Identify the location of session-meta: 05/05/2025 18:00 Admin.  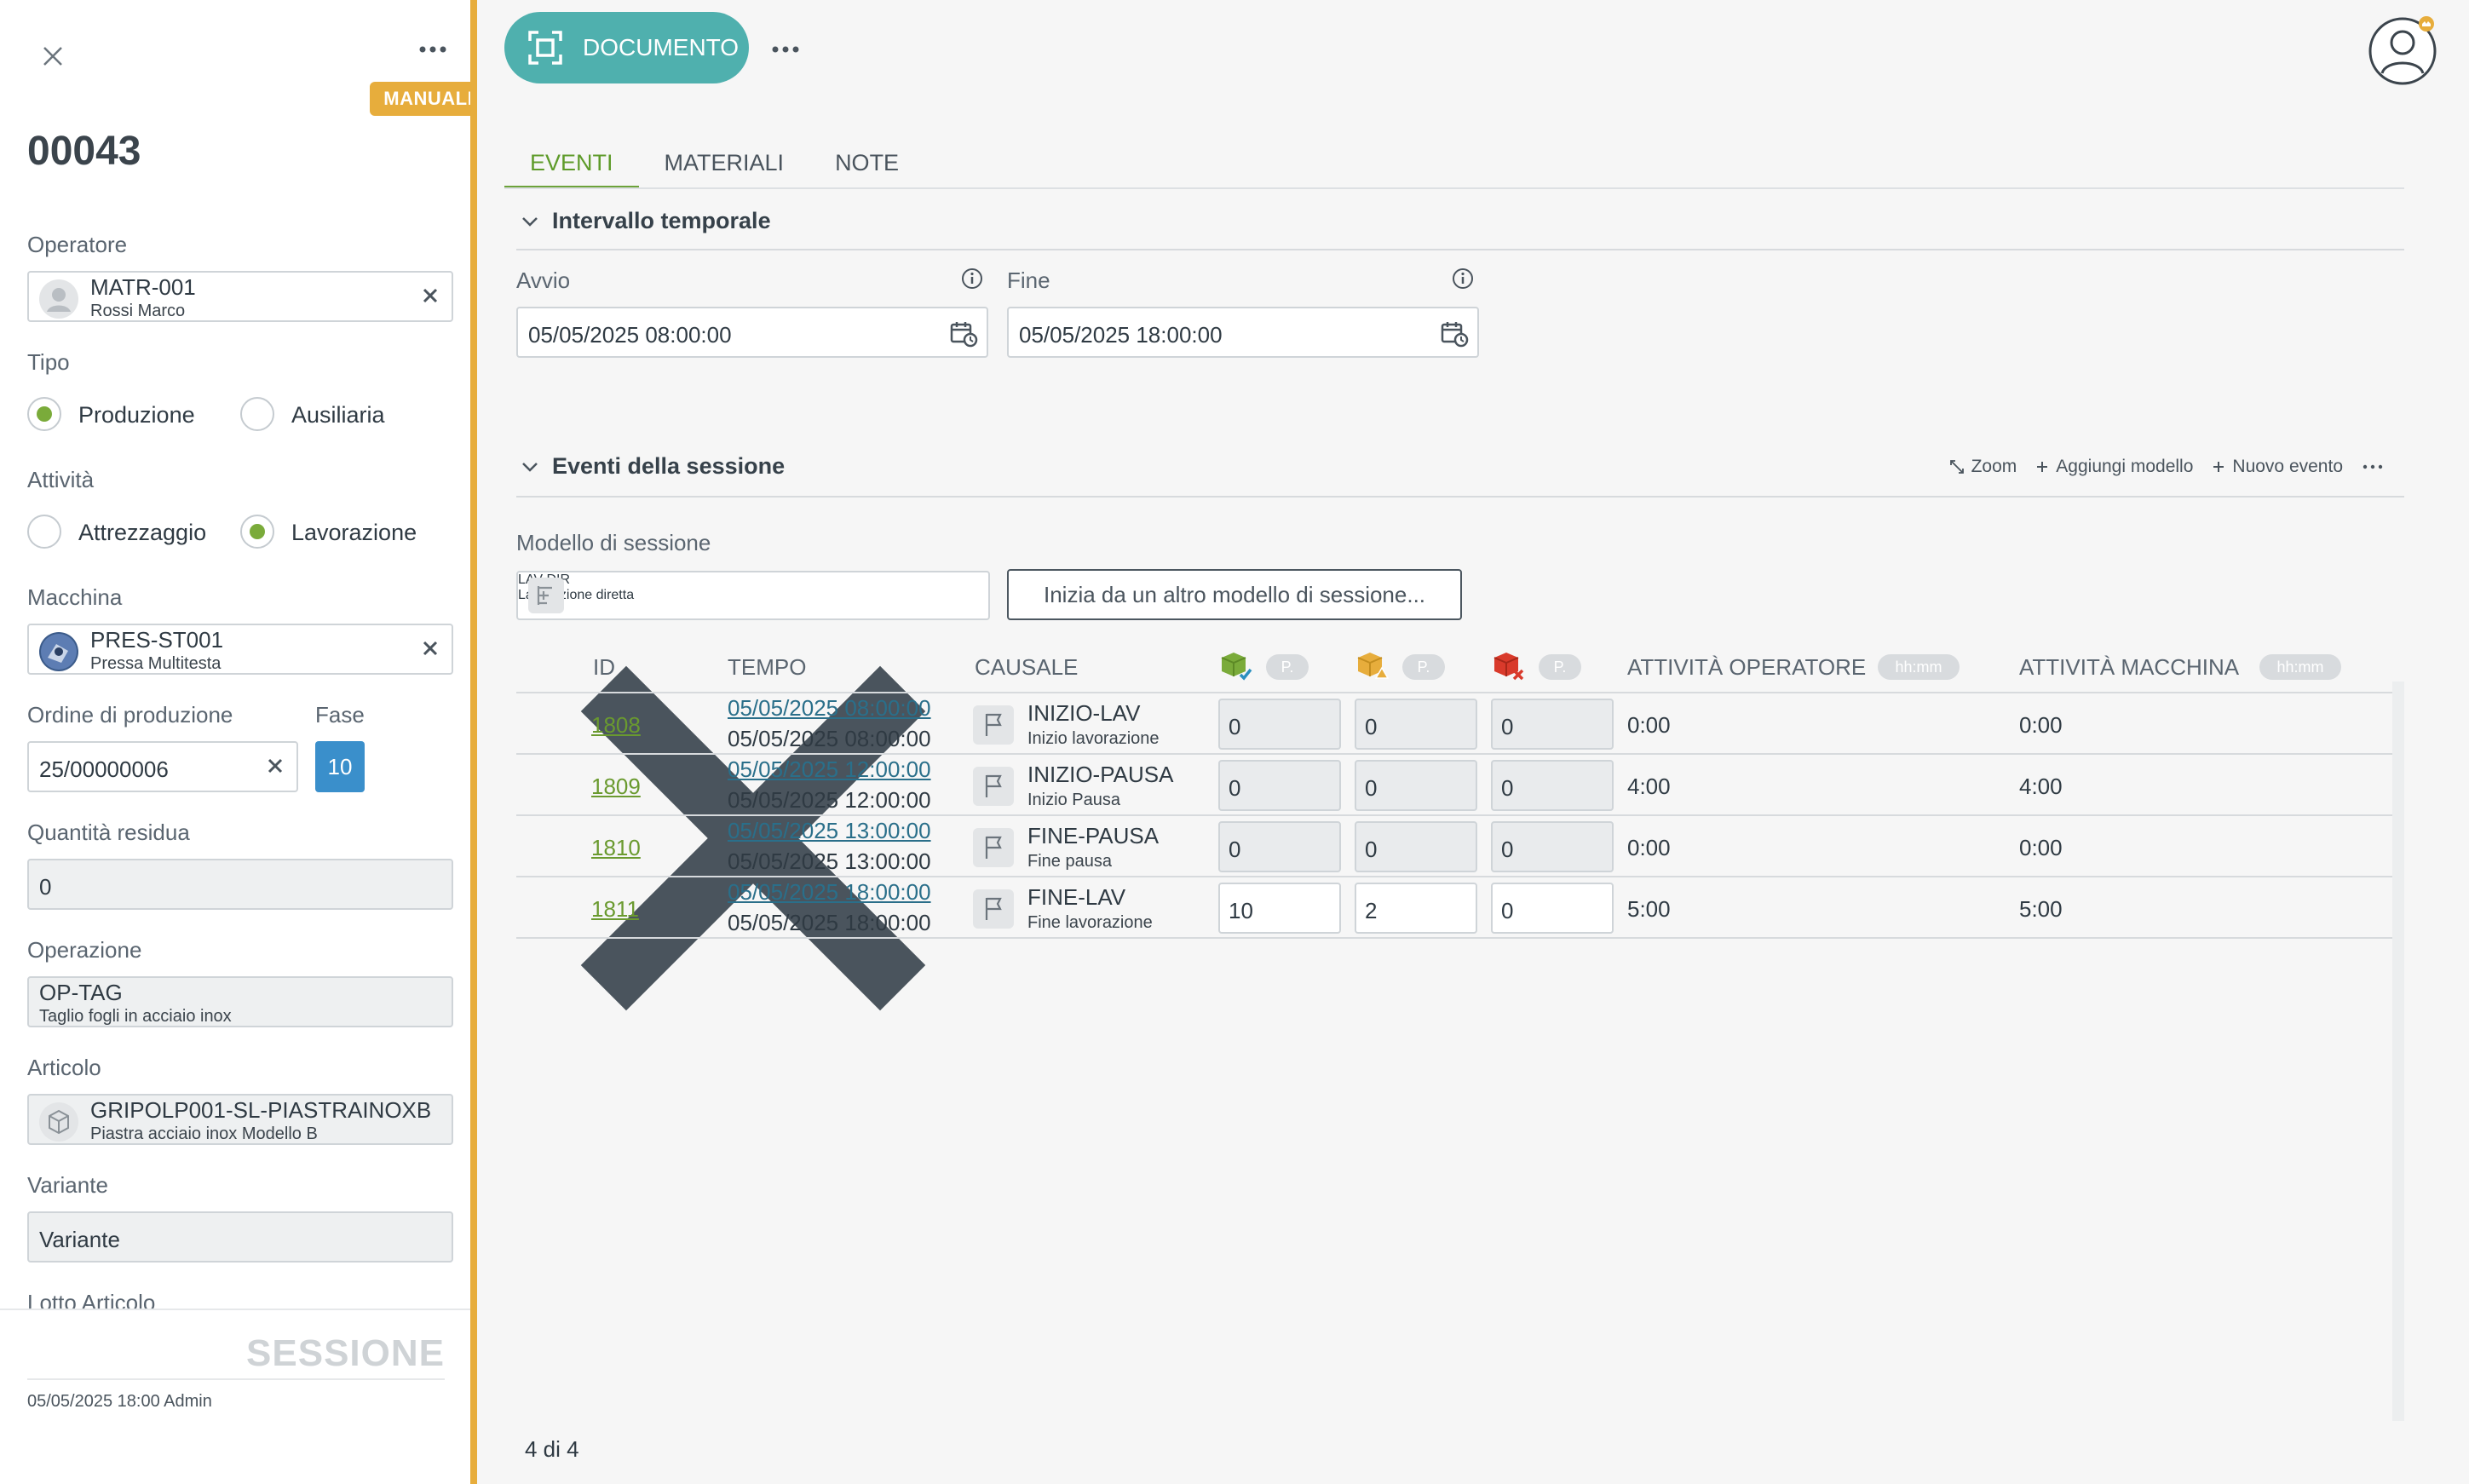
(119, 1401).